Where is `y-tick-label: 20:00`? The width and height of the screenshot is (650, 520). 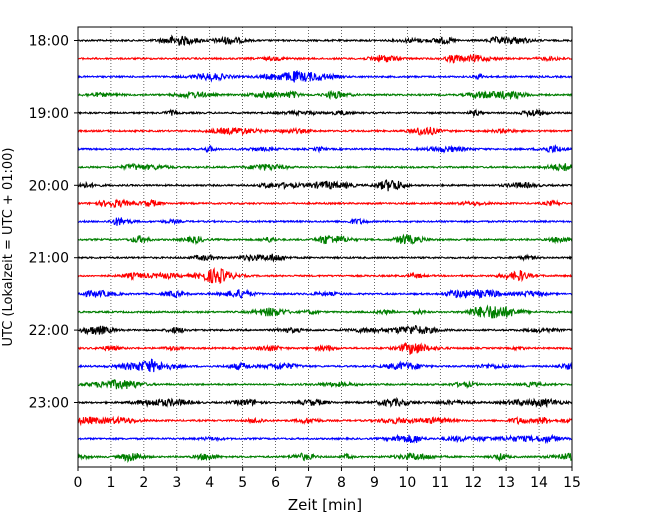 y-tick-label: 20:00 is located at coordinates (49, 186).